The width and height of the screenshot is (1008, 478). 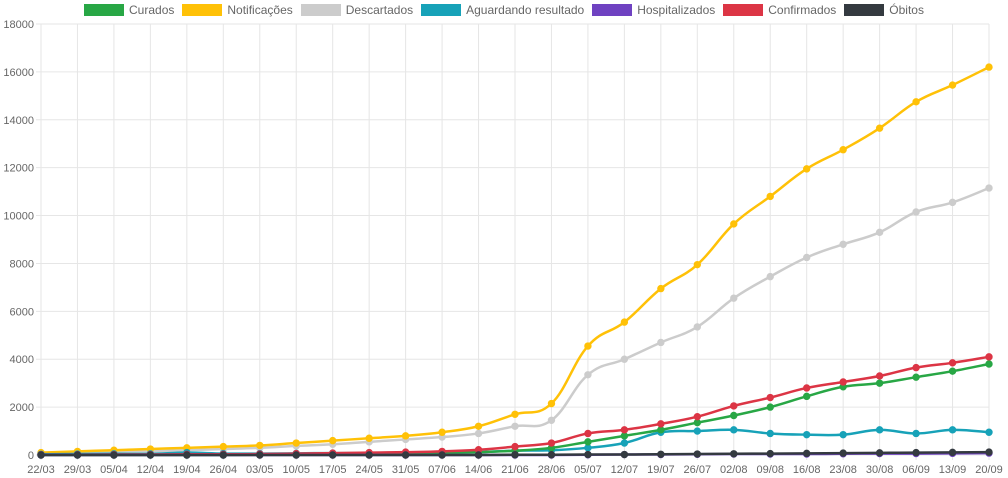 I want to click on legend-item: Hospitalizados, so click(x=653, y=10).